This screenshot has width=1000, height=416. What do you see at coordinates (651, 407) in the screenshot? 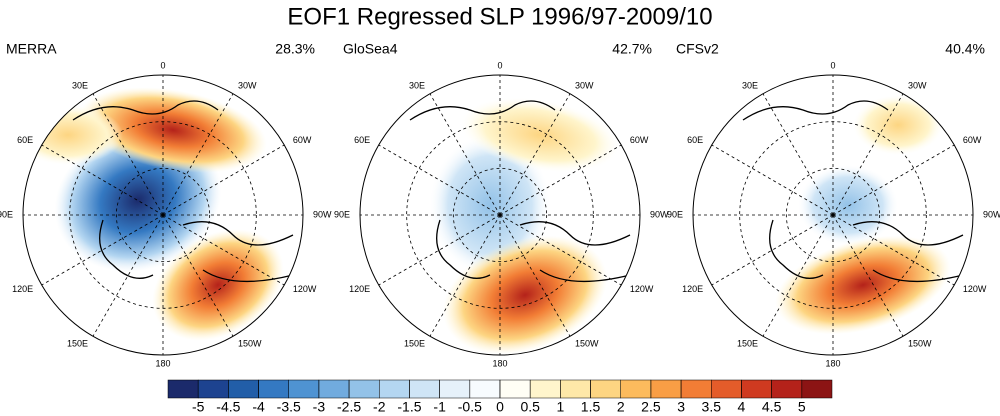
I see `colorbar-label: 2.5` at bounding box center [651, 407].